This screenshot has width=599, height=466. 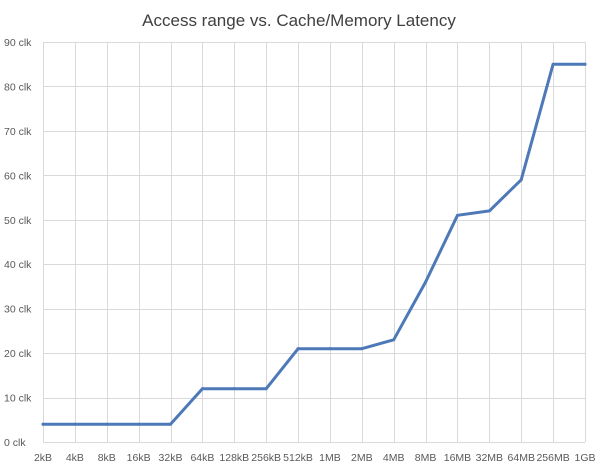 I want to click on x-tick-label: 2MB, so click(x=362, y=458).